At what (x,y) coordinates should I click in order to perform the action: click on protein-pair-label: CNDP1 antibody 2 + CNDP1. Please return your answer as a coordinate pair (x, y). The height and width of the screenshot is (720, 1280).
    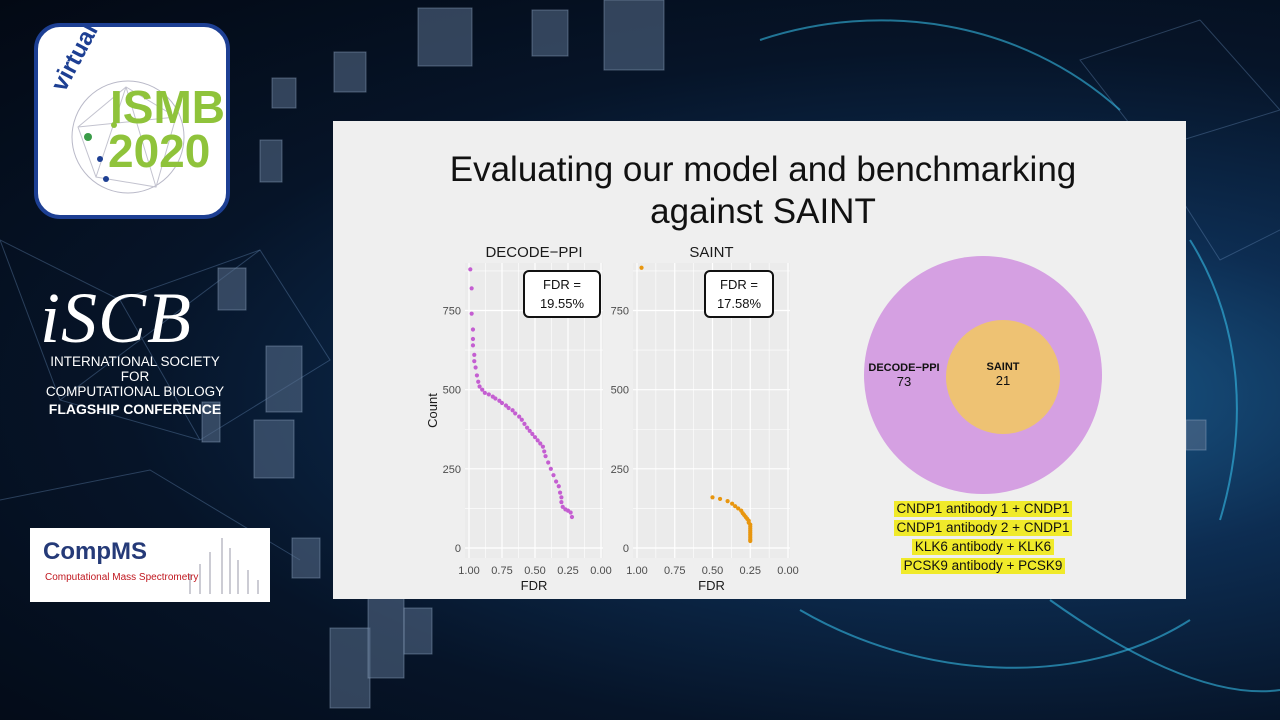
    Looking at the image, I should click on (983, 528).